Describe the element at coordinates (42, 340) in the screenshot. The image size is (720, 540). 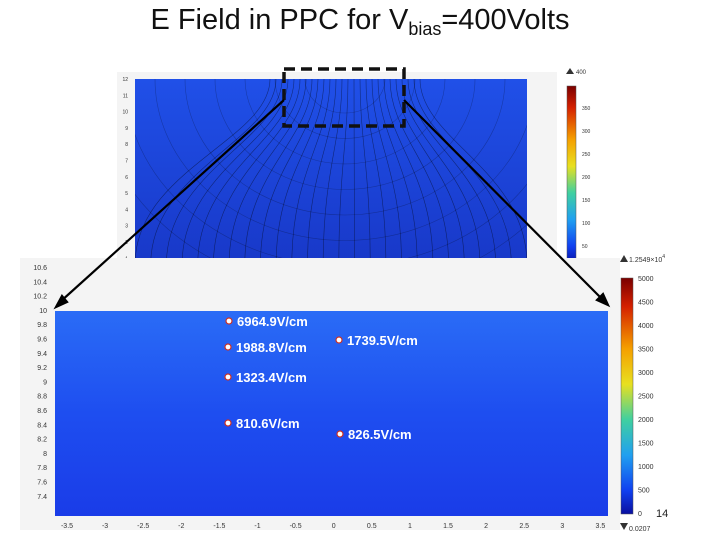
I see `bottom-y-tick-label: 9.6` at that location.